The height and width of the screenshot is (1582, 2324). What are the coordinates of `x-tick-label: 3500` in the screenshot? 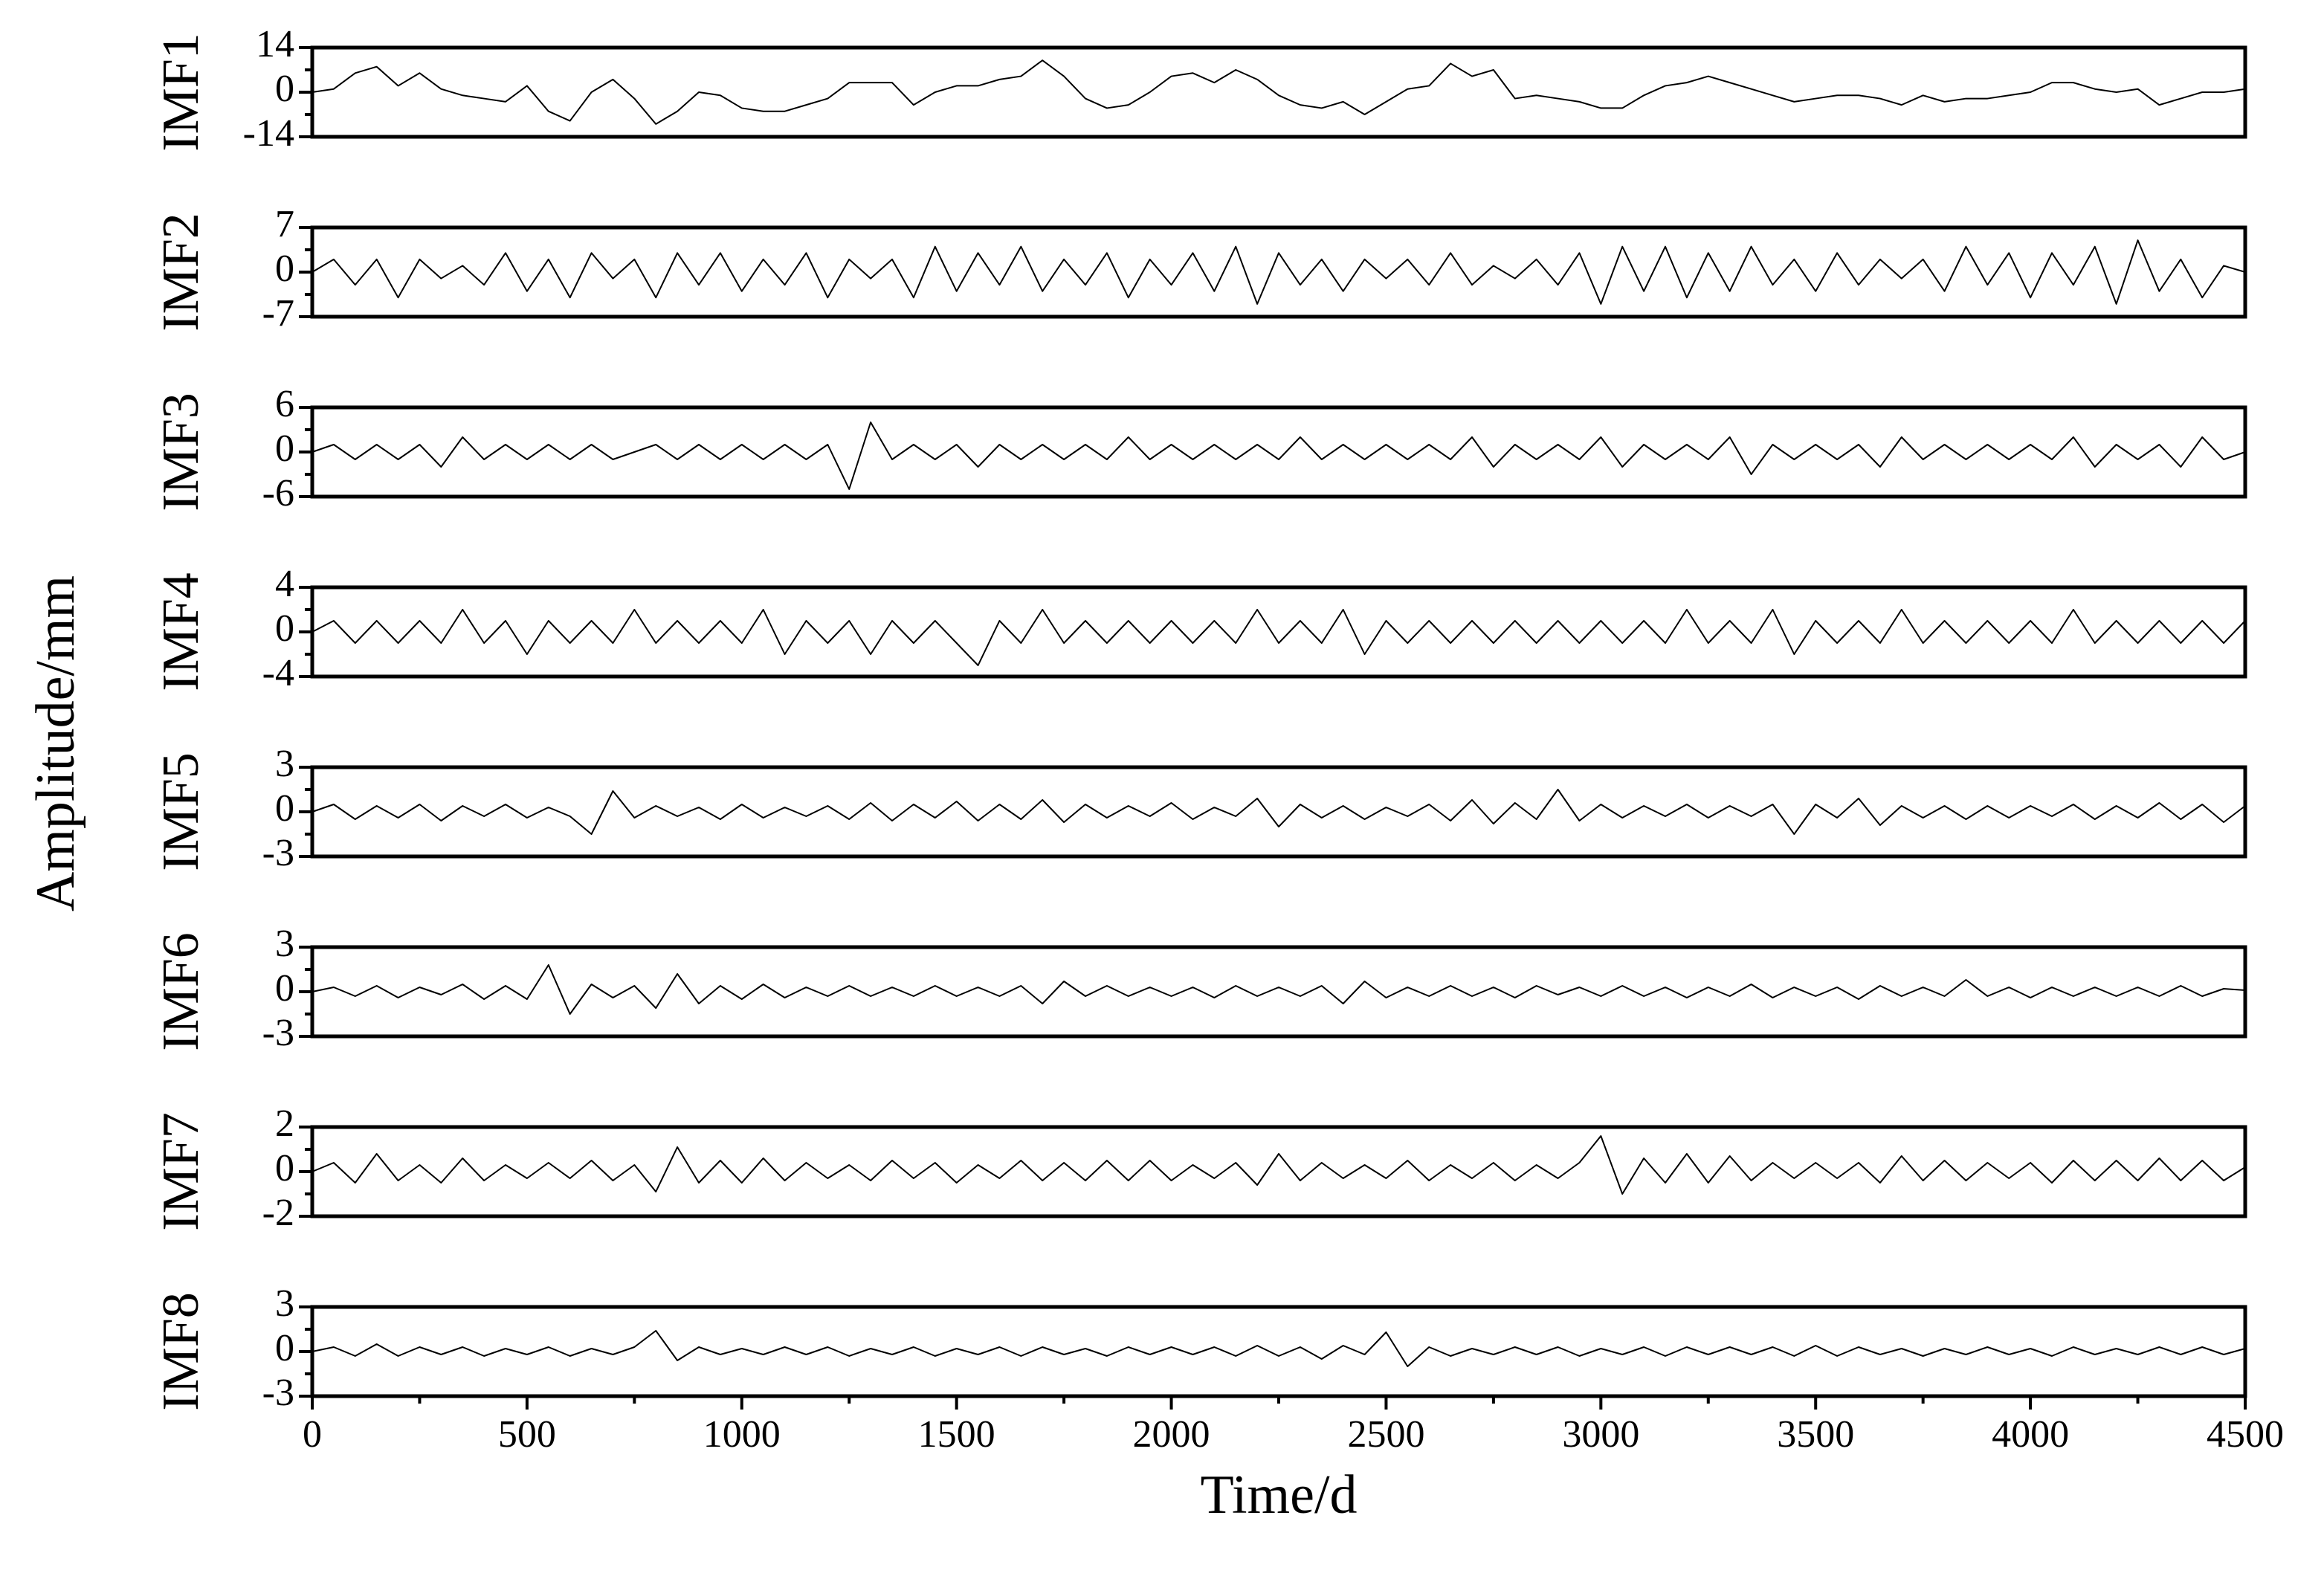 It's located at (1815, 1435).